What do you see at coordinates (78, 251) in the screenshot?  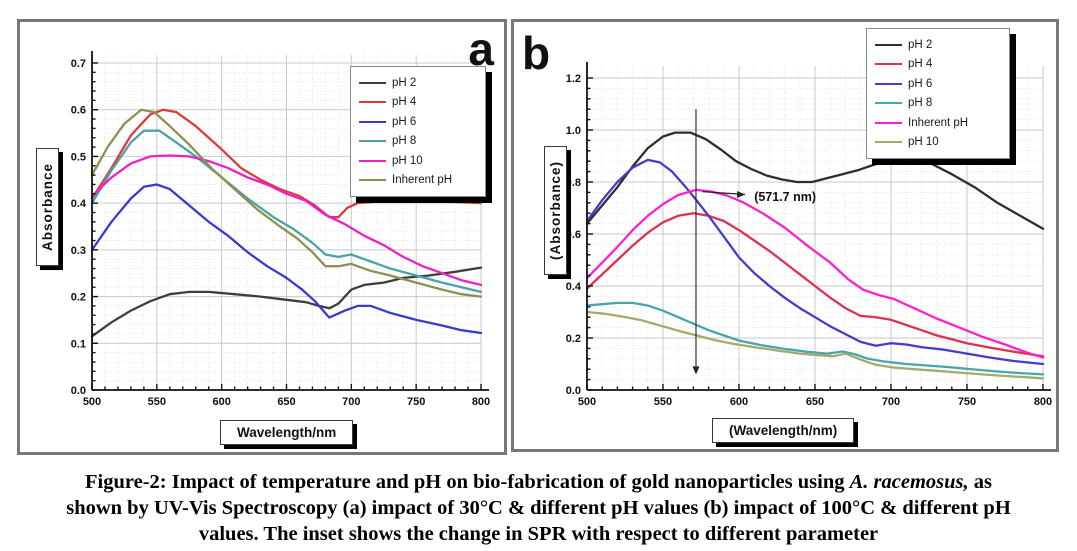 I see `y-tick-label: 0.3` at bounding box center [78, 251].